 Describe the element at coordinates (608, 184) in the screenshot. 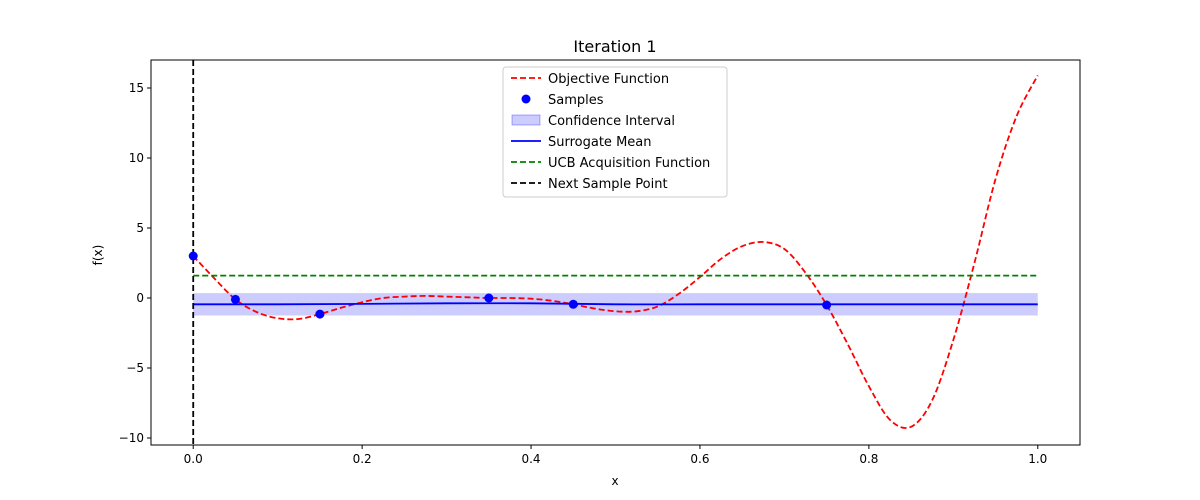

I see `legend-label: Next Sample Point` at that location.